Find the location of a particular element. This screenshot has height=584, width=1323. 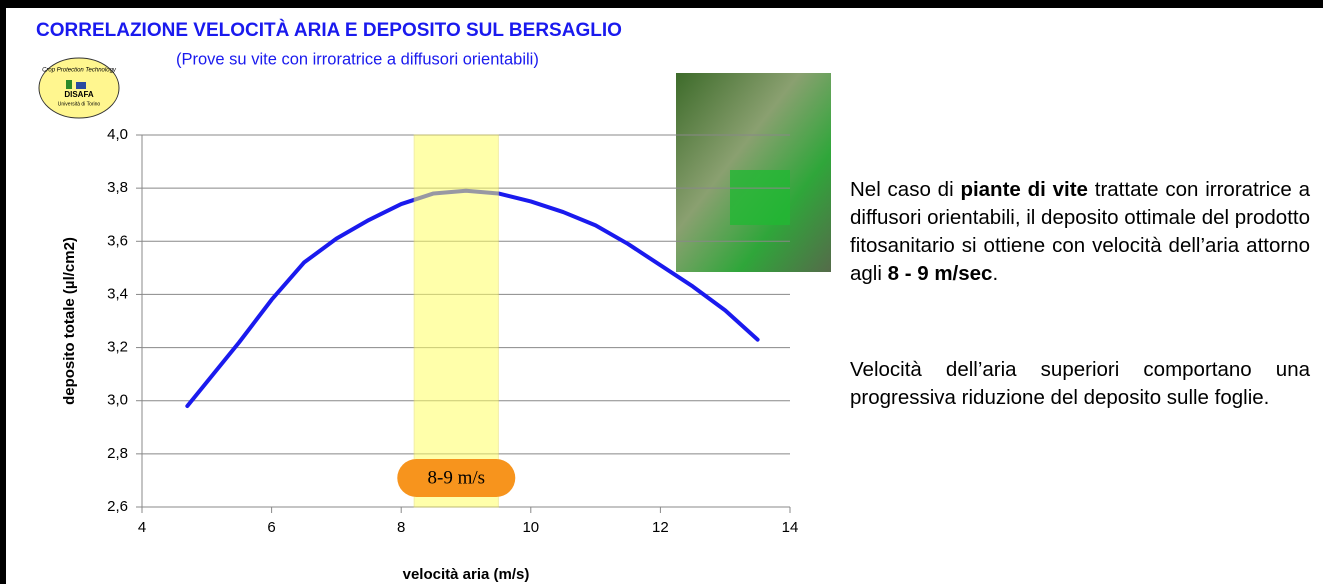

annotation: 8-9 m/s is located at coordinates (457, 477).